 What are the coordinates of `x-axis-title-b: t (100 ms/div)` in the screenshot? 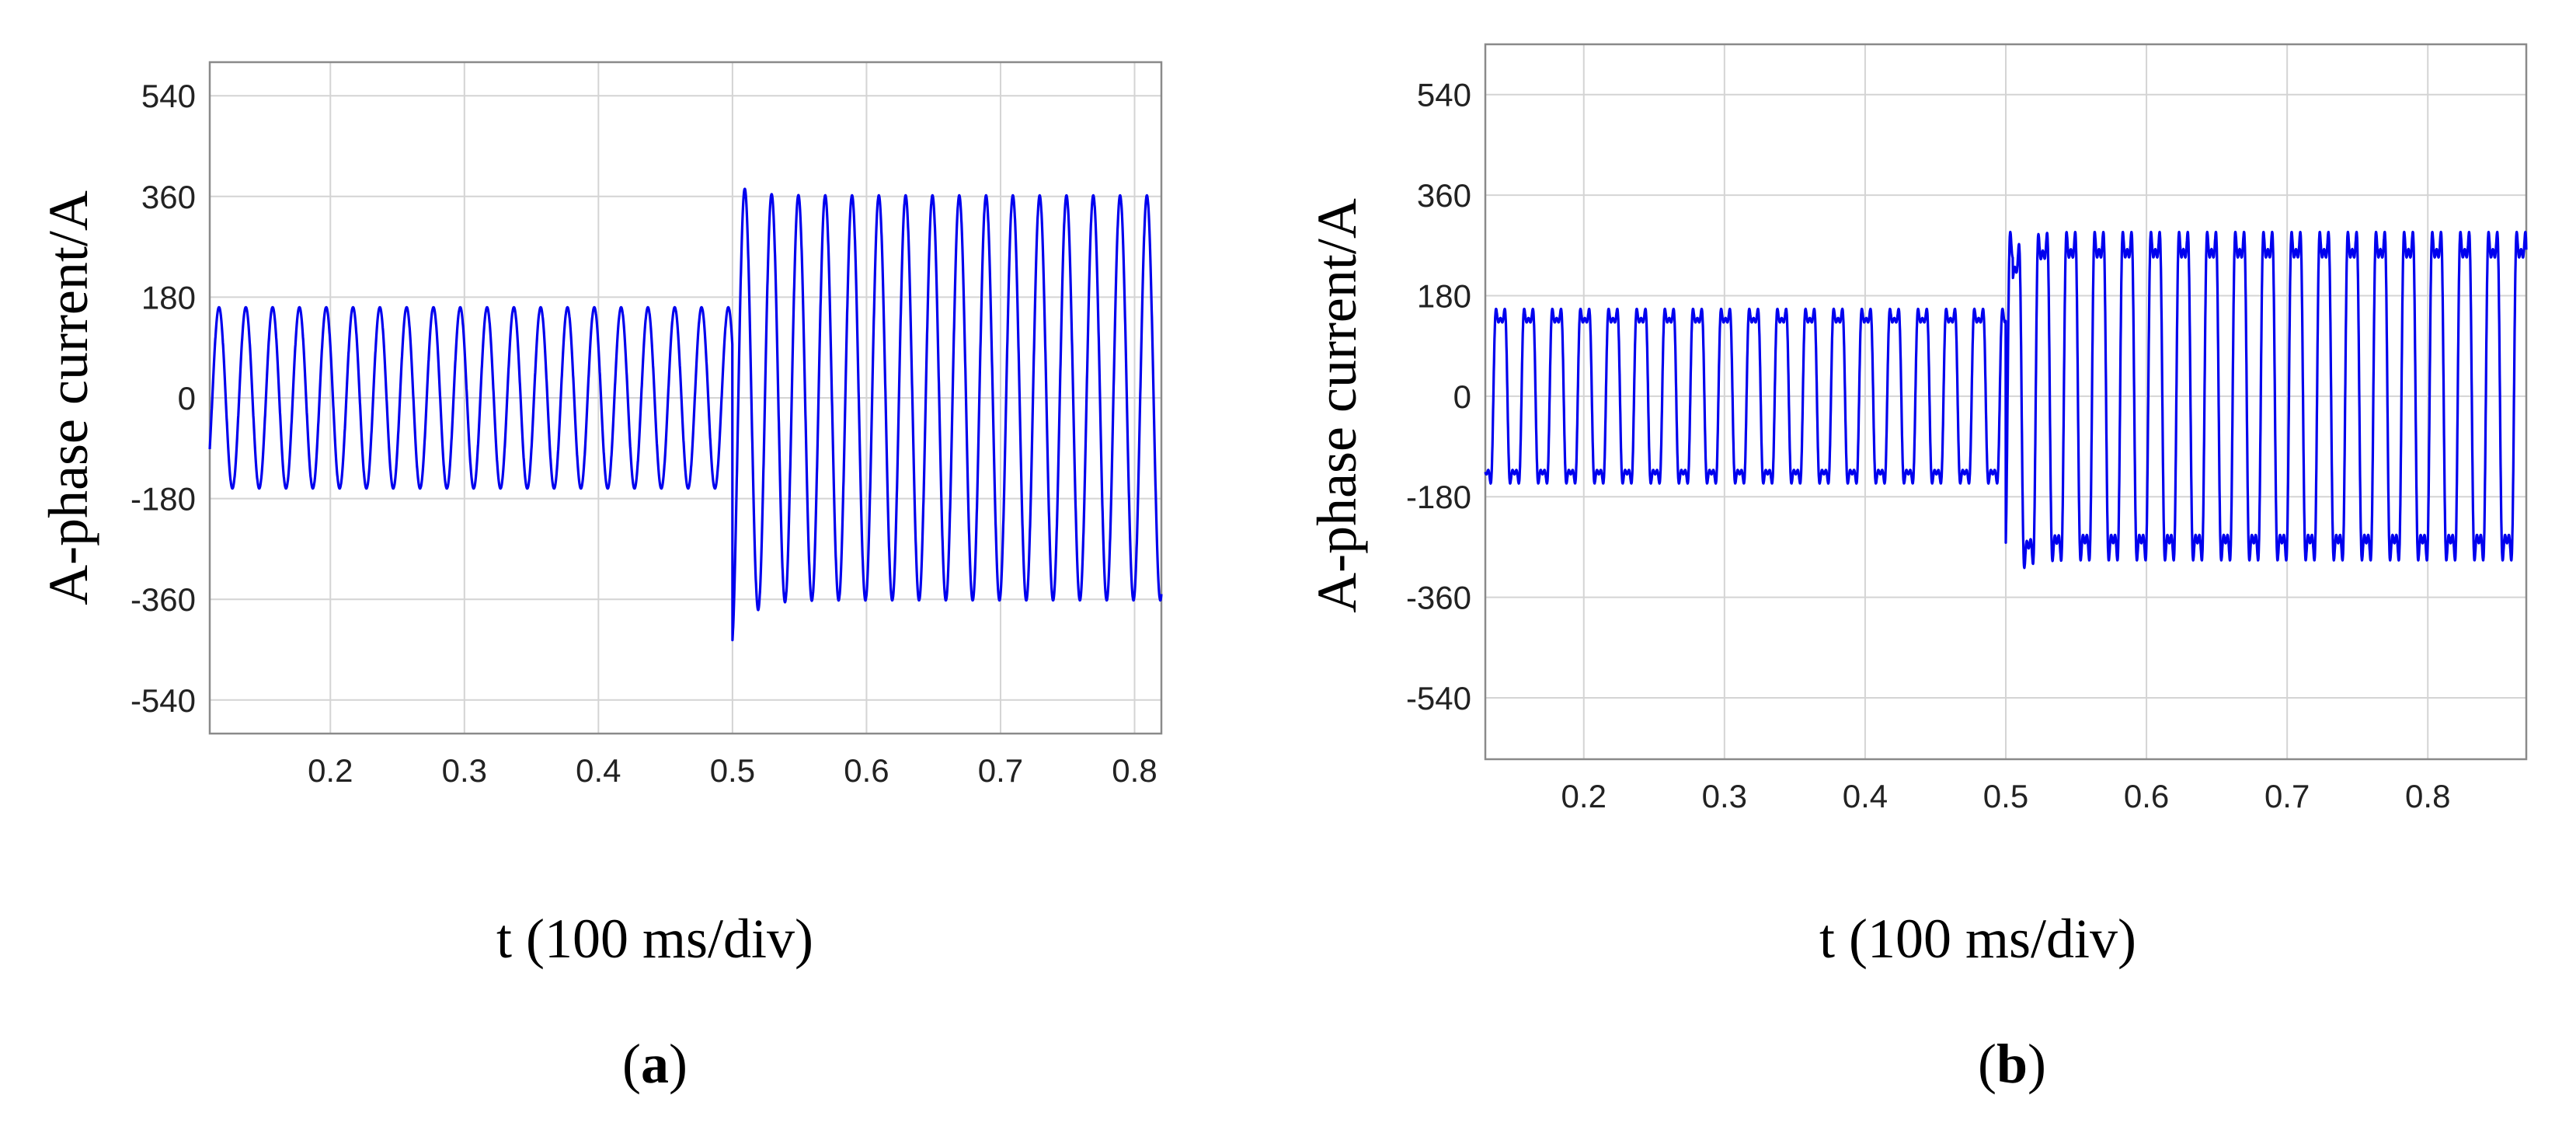 It's located at (1977, 939).